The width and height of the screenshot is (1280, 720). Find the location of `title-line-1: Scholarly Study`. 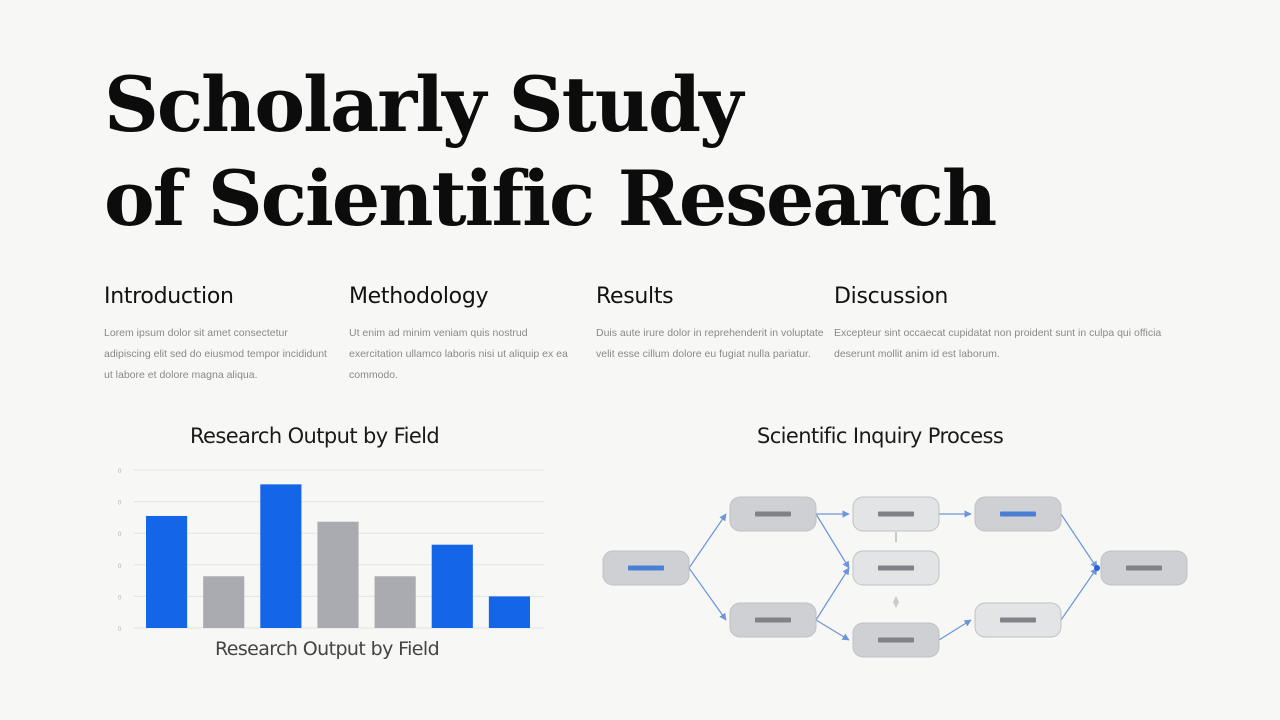

title-line-1: Scholarly Study is located at coordinates (423, 104).